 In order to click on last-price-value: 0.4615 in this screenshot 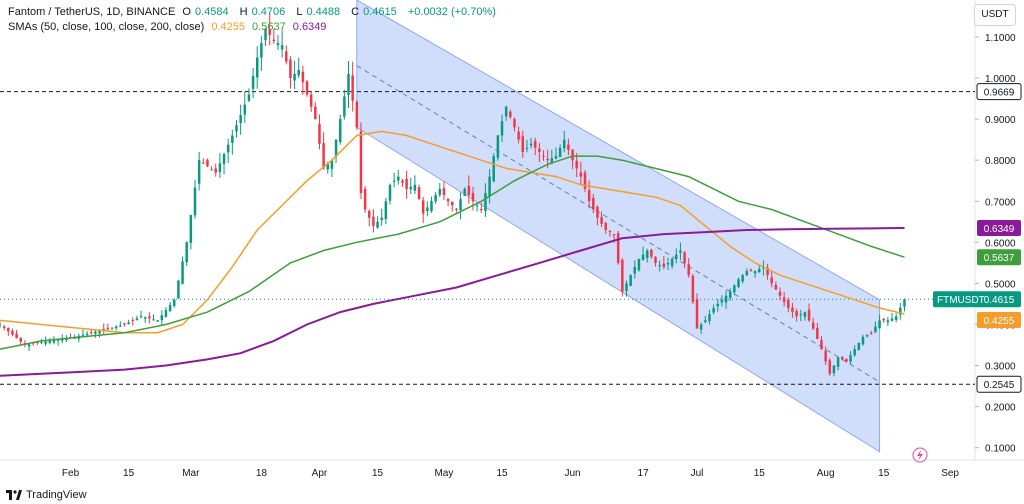, I will do `click(999, 300)`.